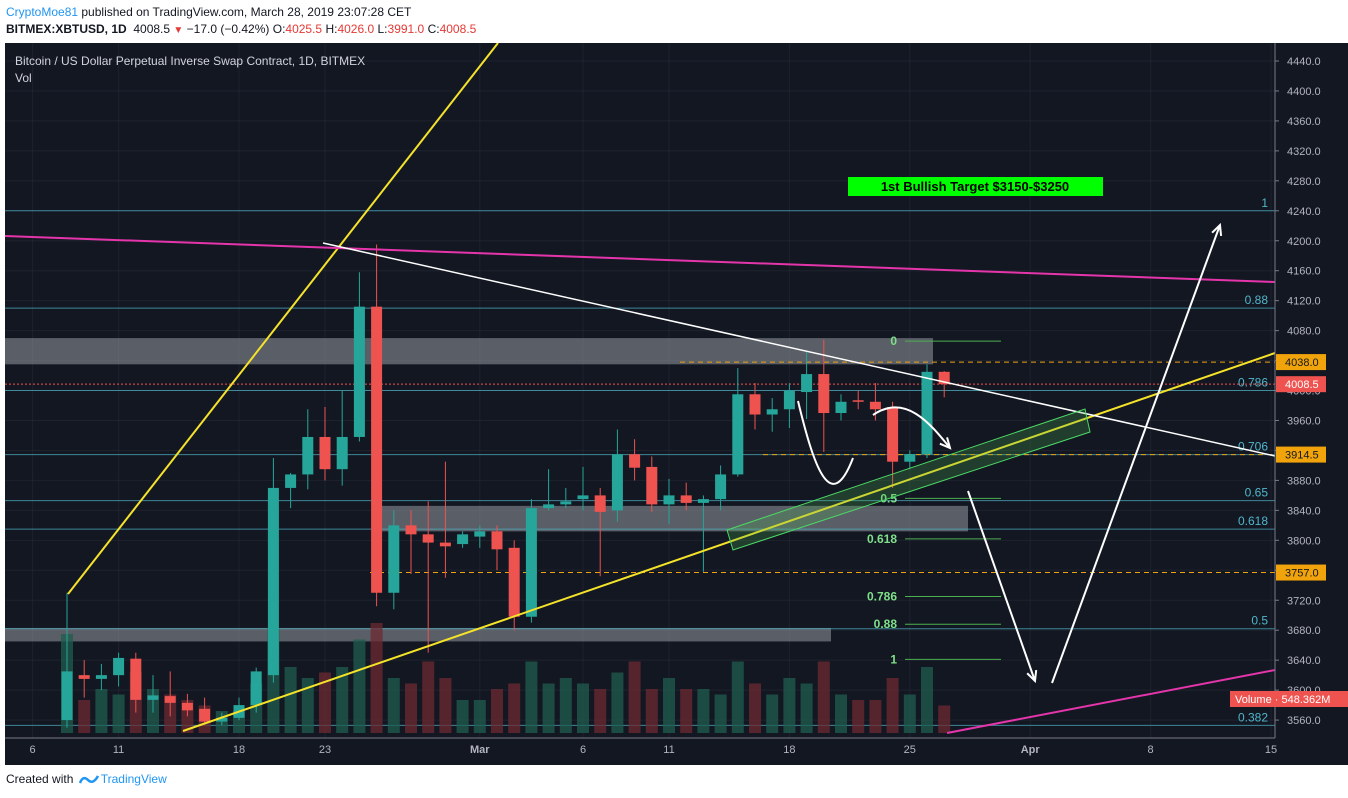 The width and height of the screenshot is (1348, 798). Describe the element at coordinates (1264, 203) in the screenshot. I see `fib-level-label: 1` at that location.